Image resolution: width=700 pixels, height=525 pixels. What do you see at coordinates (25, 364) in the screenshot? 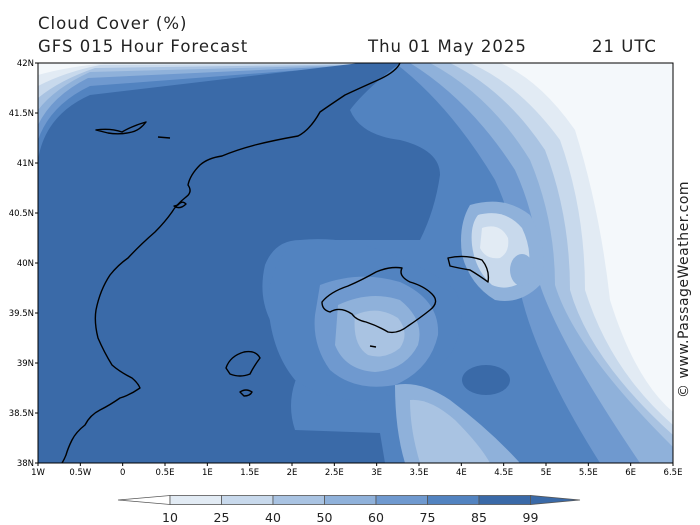
I see `lat-label: 39N` at bounding box center [25, 364].